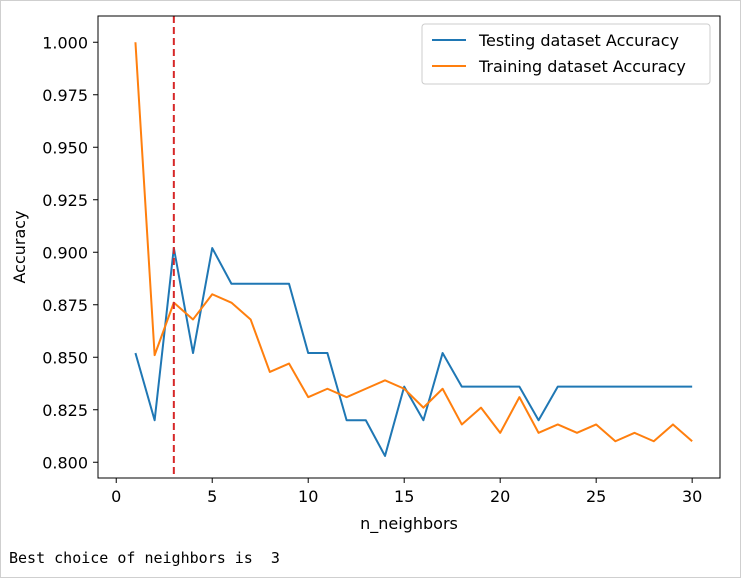 The image size is (741, 578). Describe the element at coordinates (212, 496) in the screenshot. I see `x-tick-label: 5` at that location.